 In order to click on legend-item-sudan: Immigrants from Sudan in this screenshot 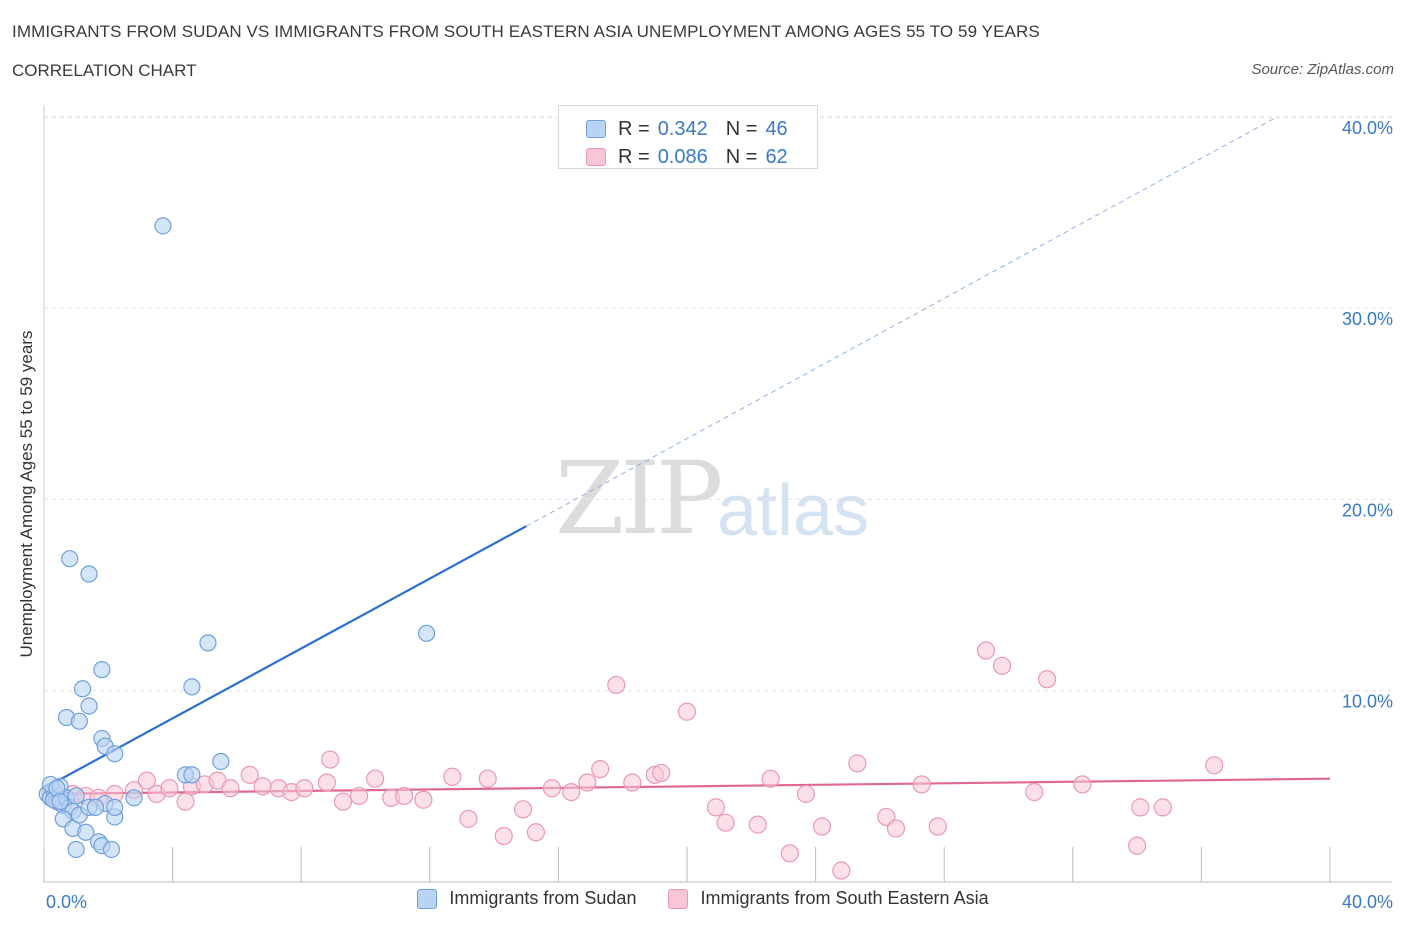, I will do `click(526, 898)`.